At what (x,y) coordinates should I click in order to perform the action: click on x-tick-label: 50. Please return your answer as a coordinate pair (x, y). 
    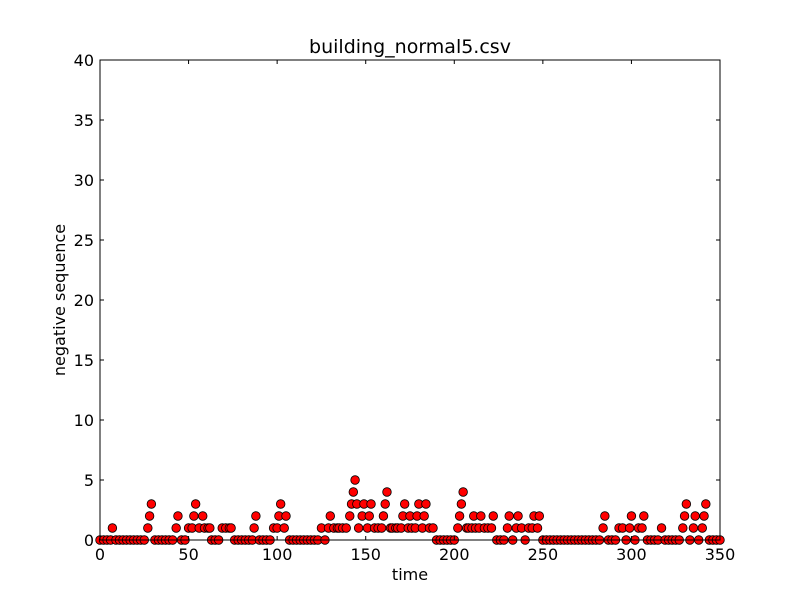
    Looking at the image, I should click on (188, 554).